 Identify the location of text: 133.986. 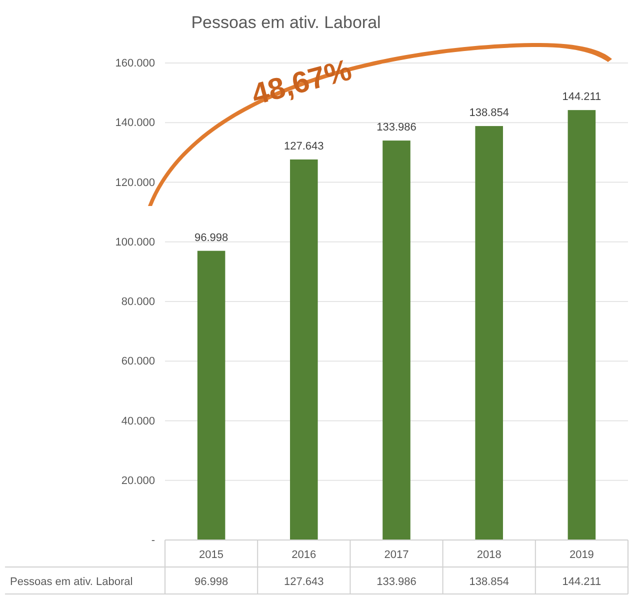
(396, 128).